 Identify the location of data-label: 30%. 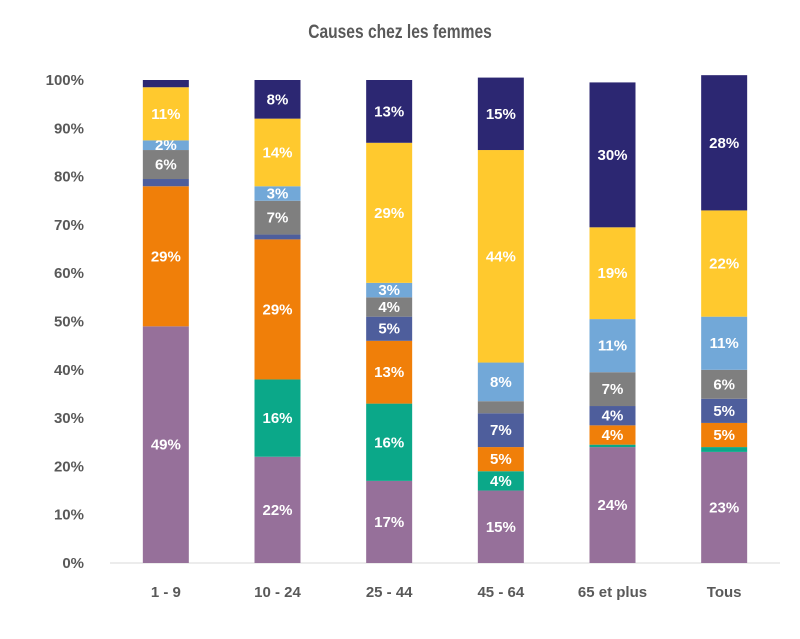
(612, 155).